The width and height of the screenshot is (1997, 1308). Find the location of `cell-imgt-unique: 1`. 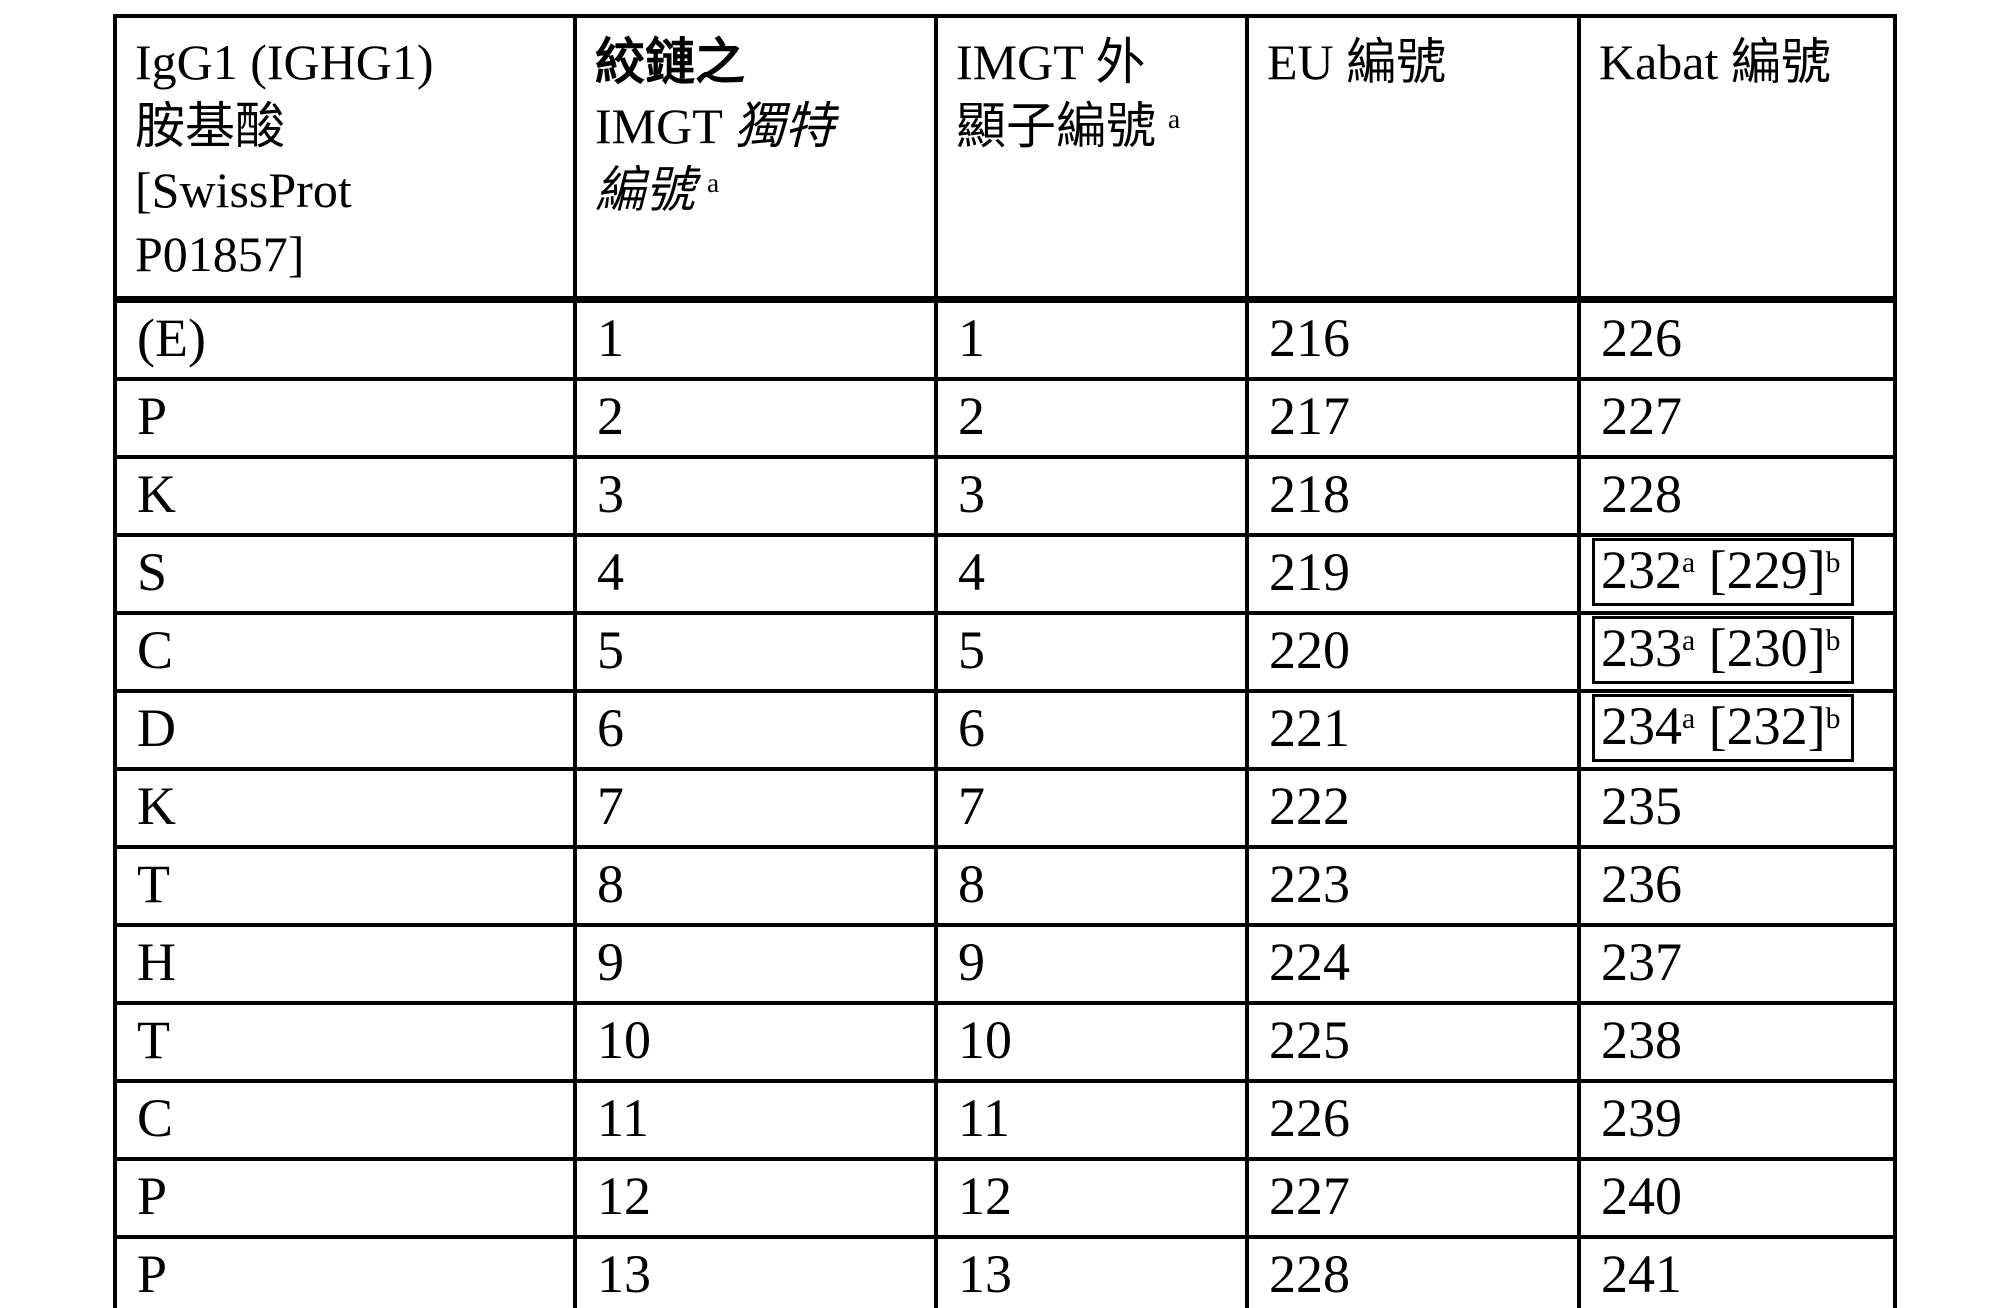

cell-imgt-unique: 1 is located at coordinates (755, 339).